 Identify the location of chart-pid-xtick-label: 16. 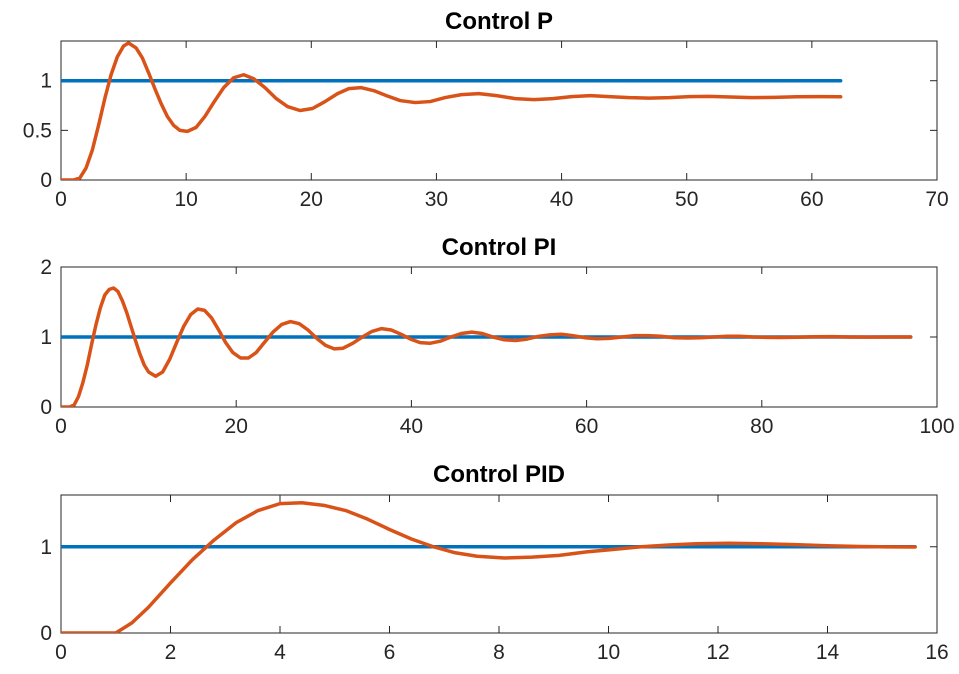
(936, 652).